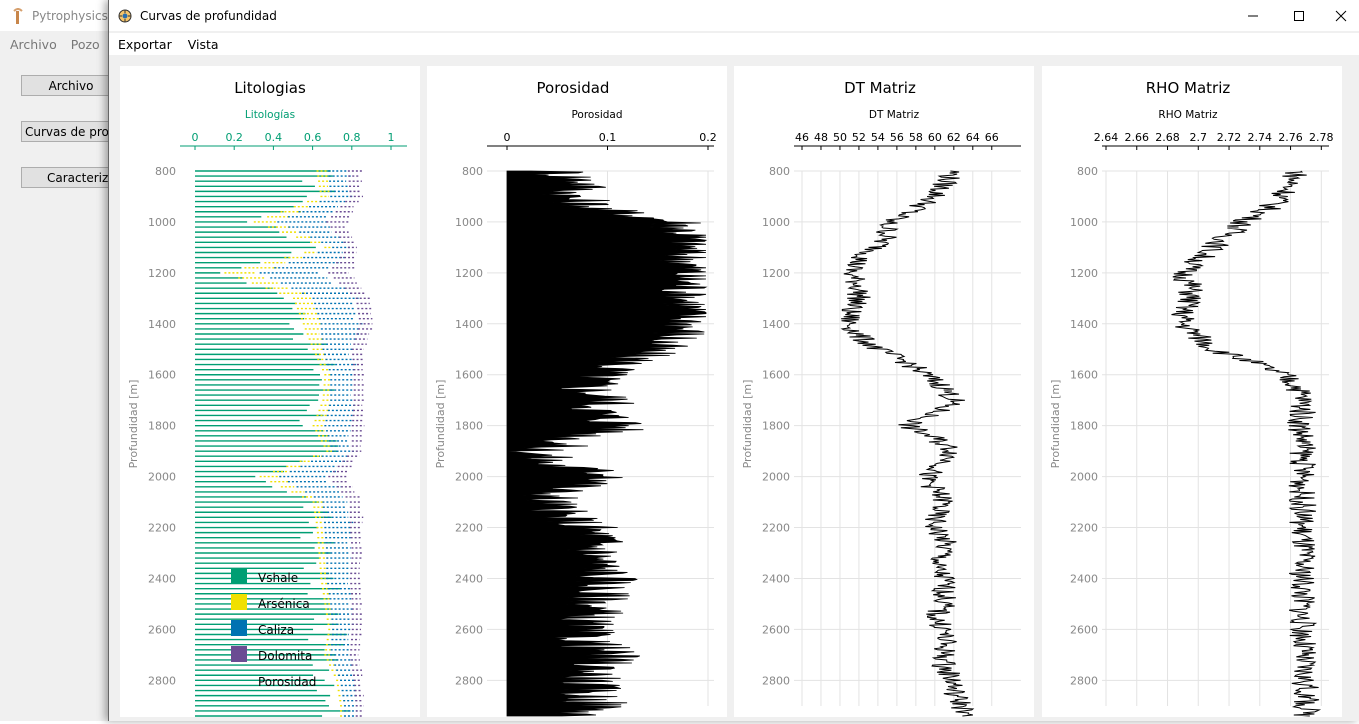  Describe the element at coordinates (840, 137) in the screenshot. I see `dt-matriz-x-tick-label: 50` at that location.